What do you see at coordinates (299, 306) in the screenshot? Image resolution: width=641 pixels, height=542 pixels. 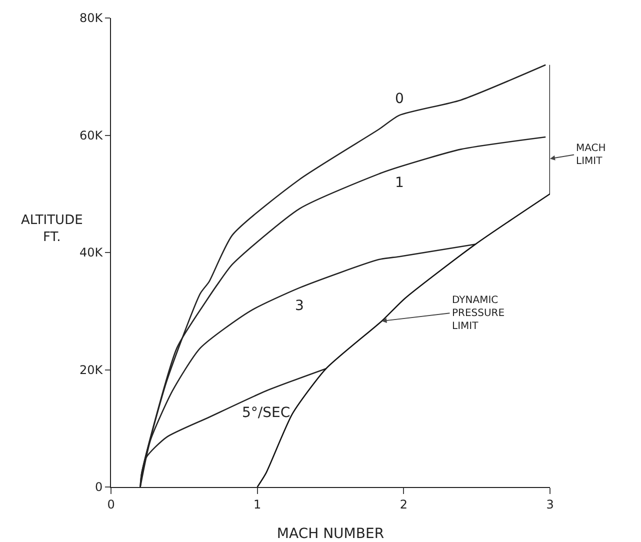 I see `series-label: 3` at bounding box center [299, 306].